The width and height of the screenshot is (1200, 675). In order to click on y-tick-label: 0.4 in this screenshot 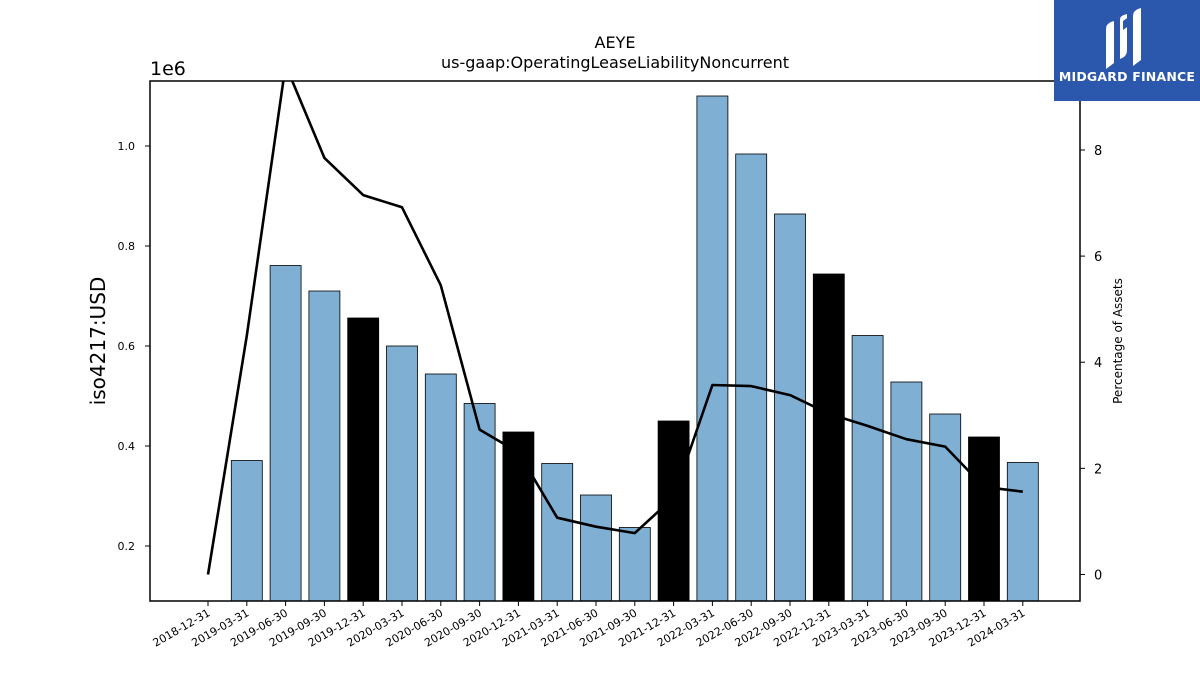, I will do `click(127, 446)`.